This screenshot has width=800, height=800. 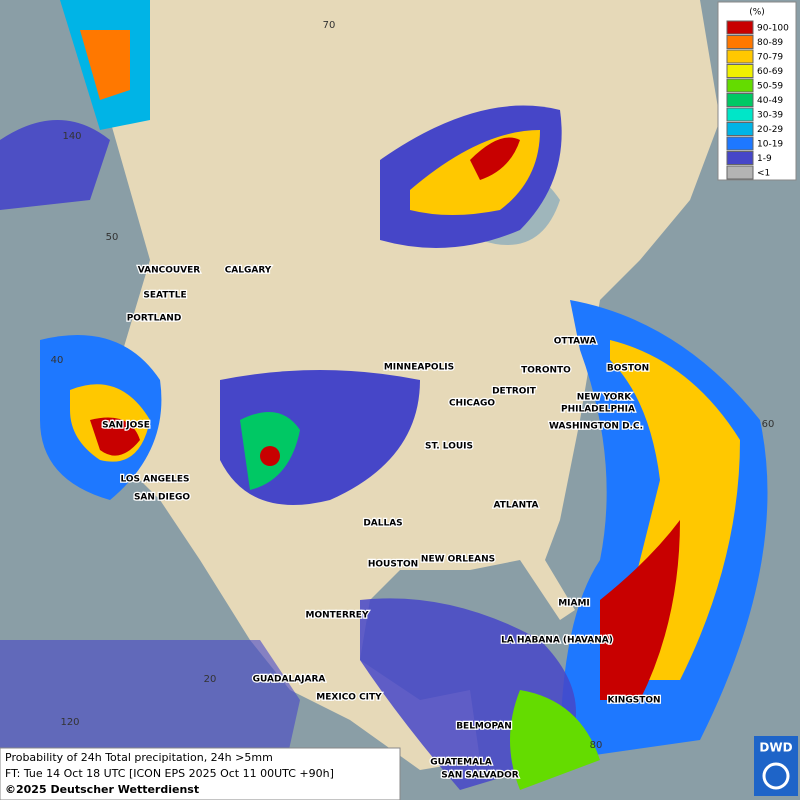 I want to click on city-label: DALLAS, so click(x=382, y=524).